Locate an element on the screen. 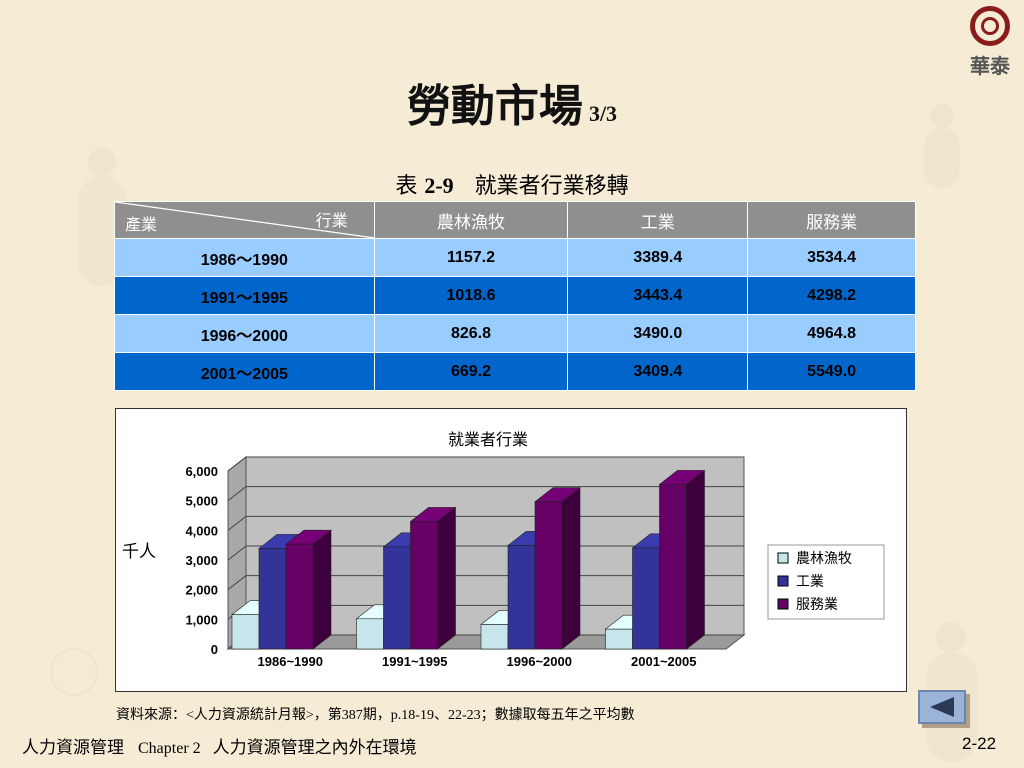  corner-label-col: 行業 is located at coordinates (331, 221).